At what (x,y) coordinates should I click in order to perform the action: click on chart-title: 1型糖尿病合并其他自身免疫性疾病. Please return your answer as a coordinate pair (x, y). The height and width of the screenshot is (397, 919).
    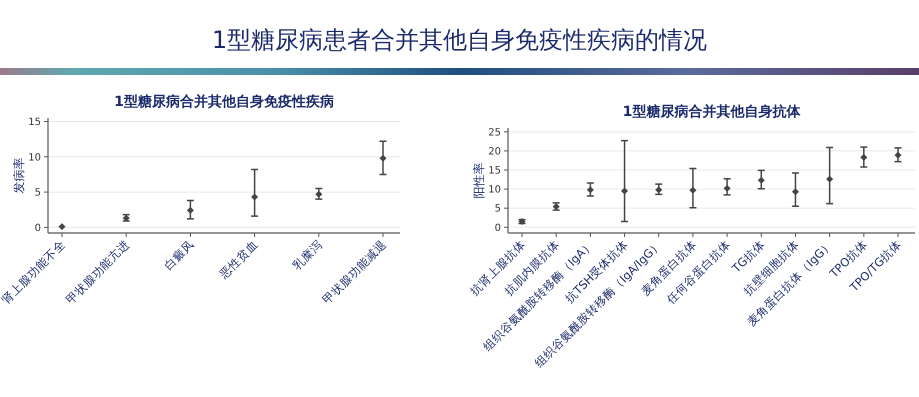
    Looking at the image, I should click on (224, 101).